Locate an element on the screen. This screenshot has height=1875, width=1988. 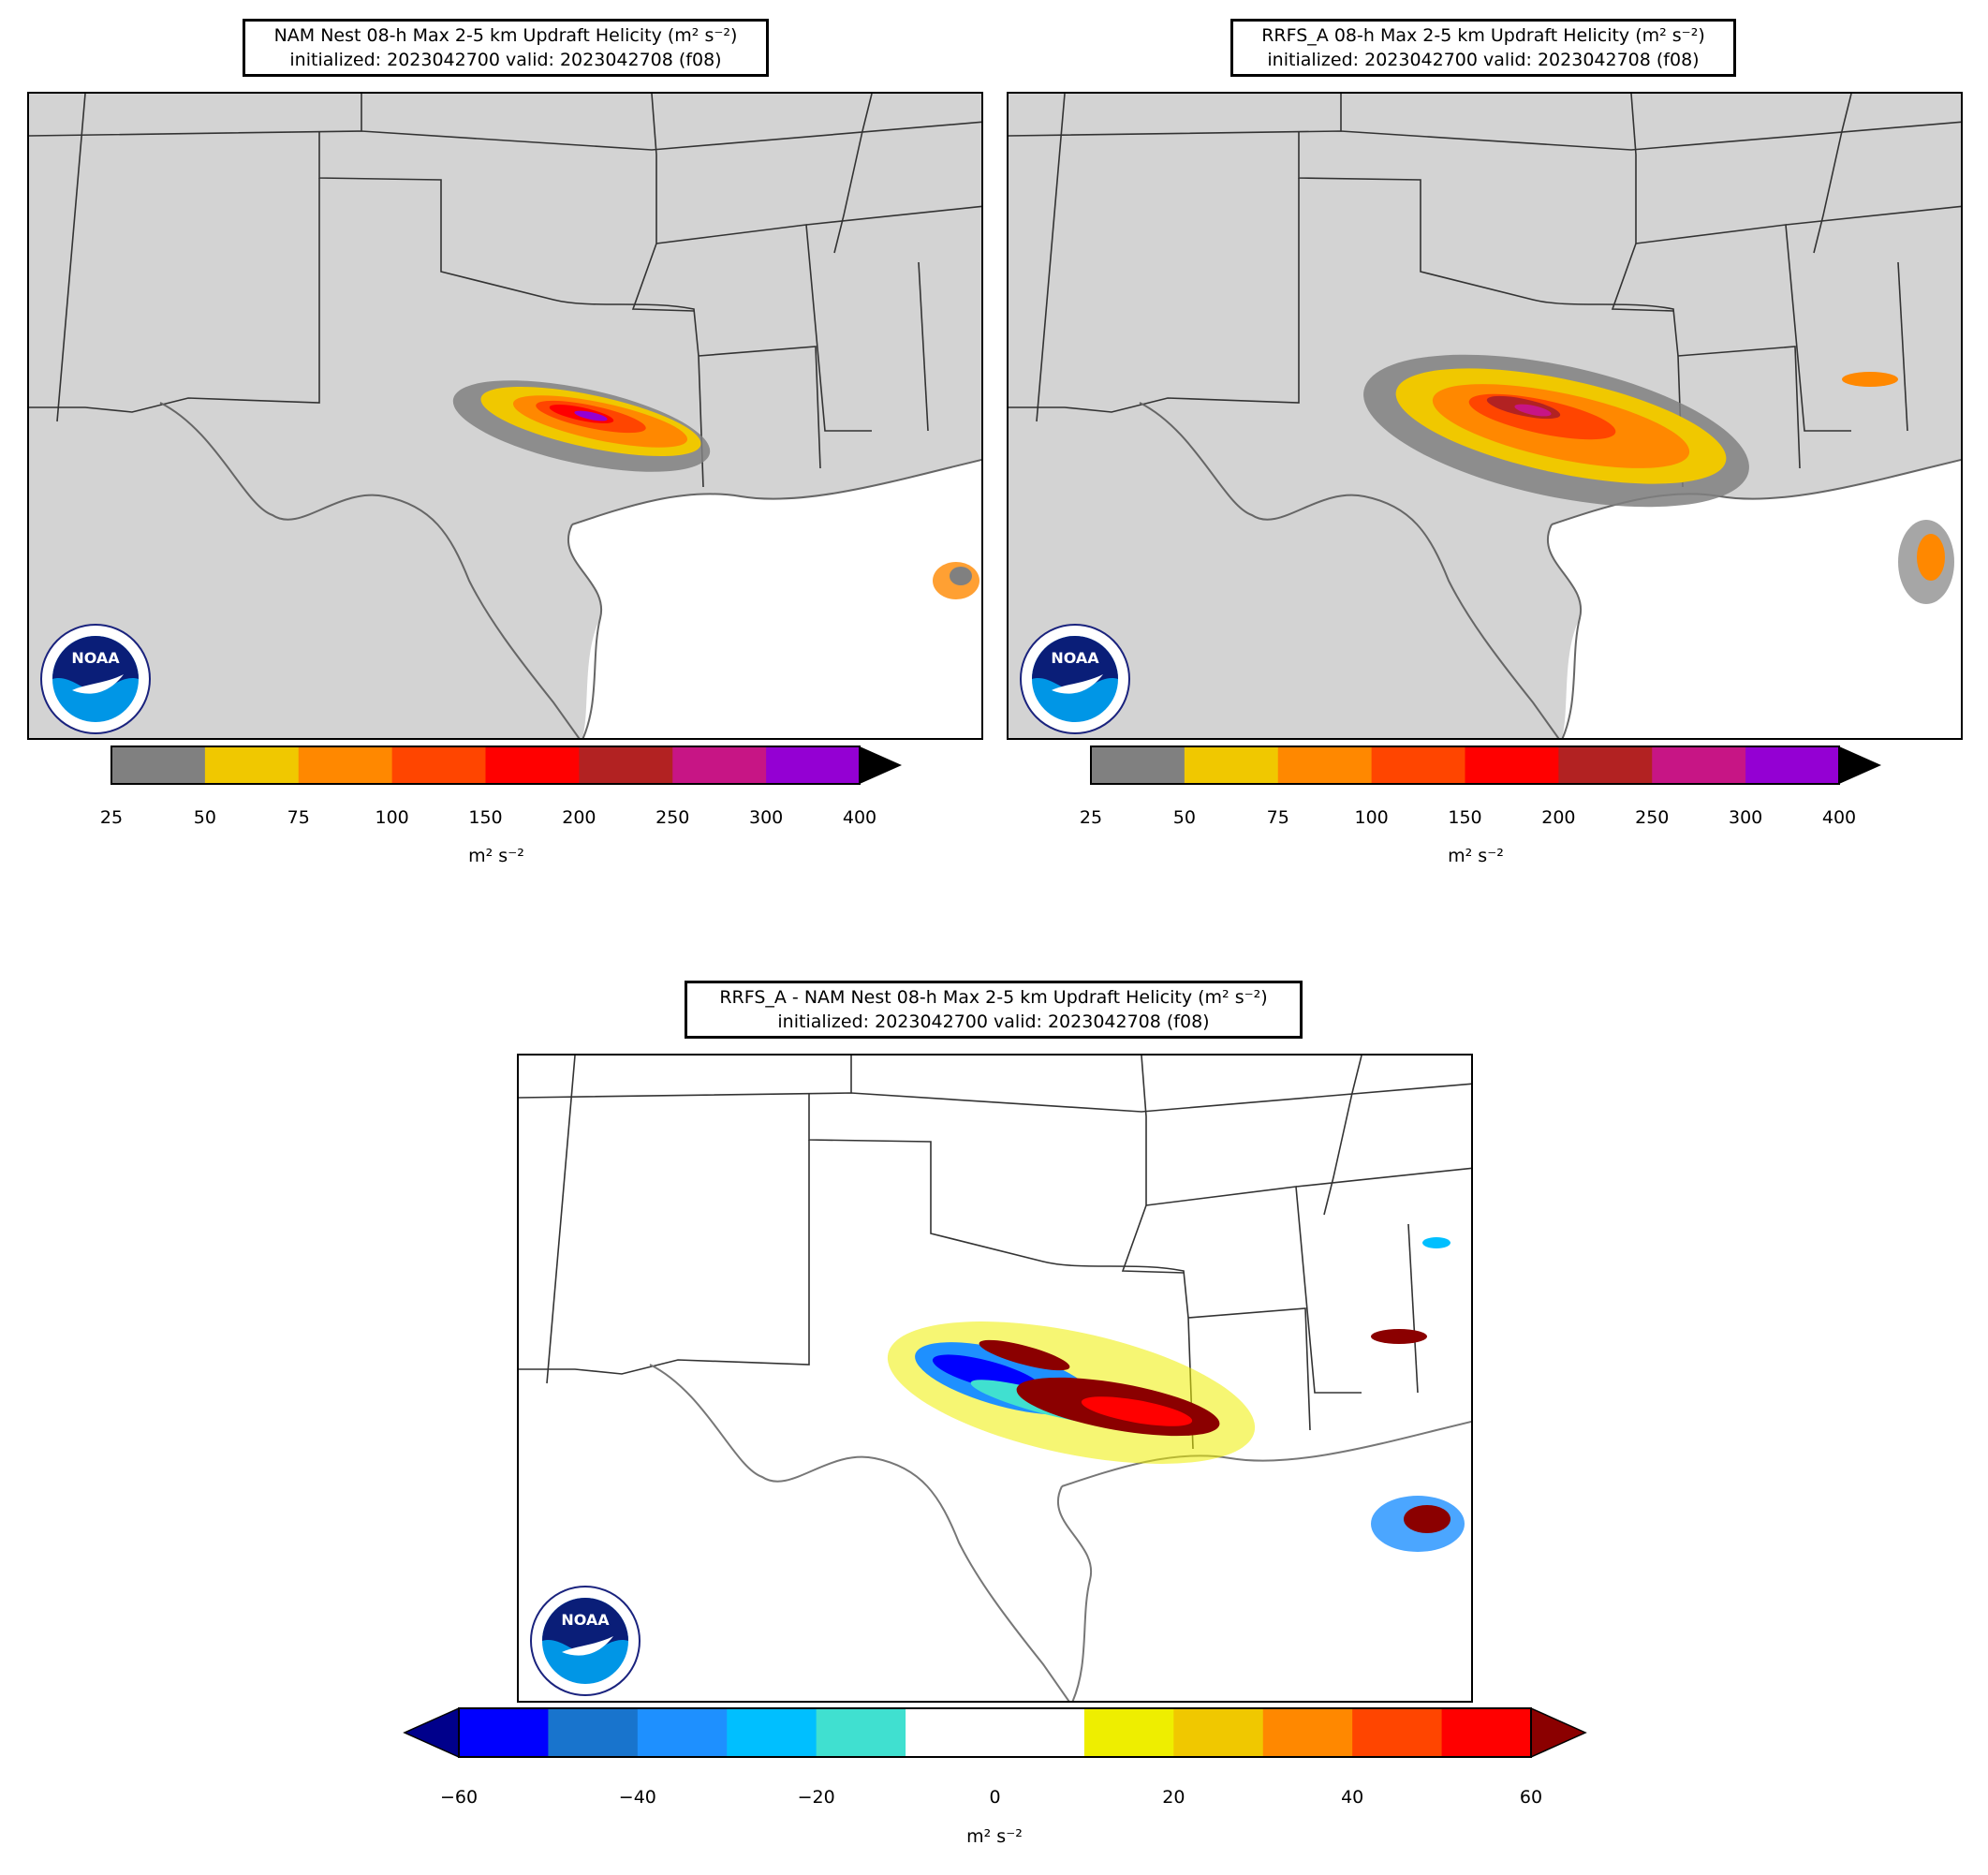
diff-colorbar-extend-high is located at coordinates (1559, 1733).